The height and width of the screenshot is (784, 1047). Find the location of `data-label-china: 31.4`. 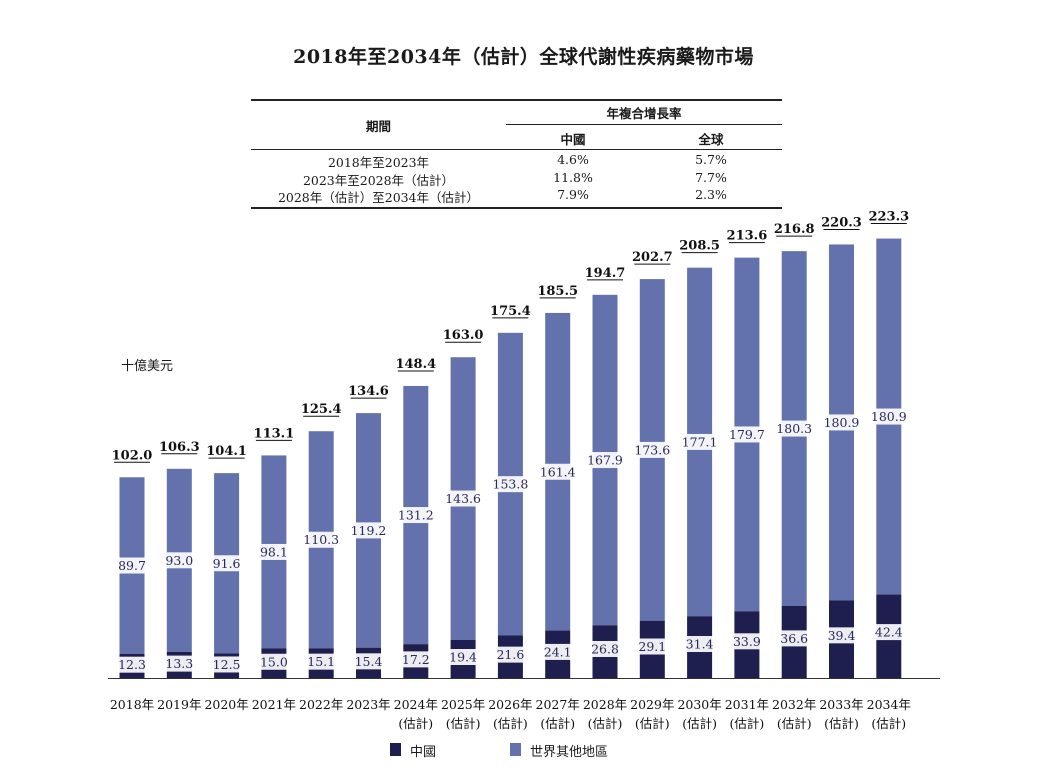

data-label-china: 31.4 is located at coordinates (700, 644).